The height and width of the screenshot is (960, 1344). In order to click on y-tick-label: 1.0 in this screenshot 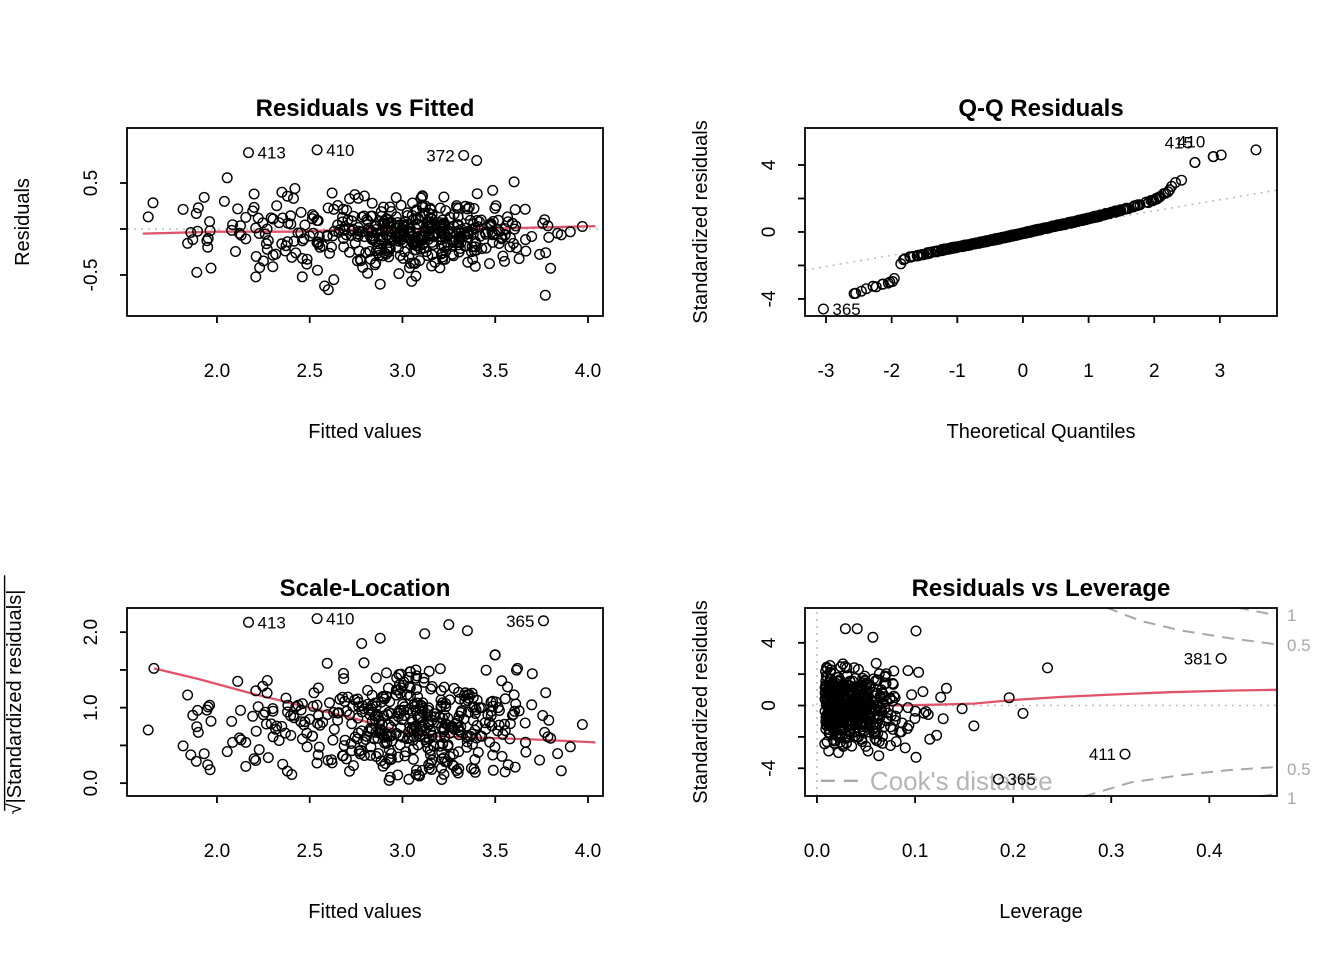, I will do `click(91, 707)`.